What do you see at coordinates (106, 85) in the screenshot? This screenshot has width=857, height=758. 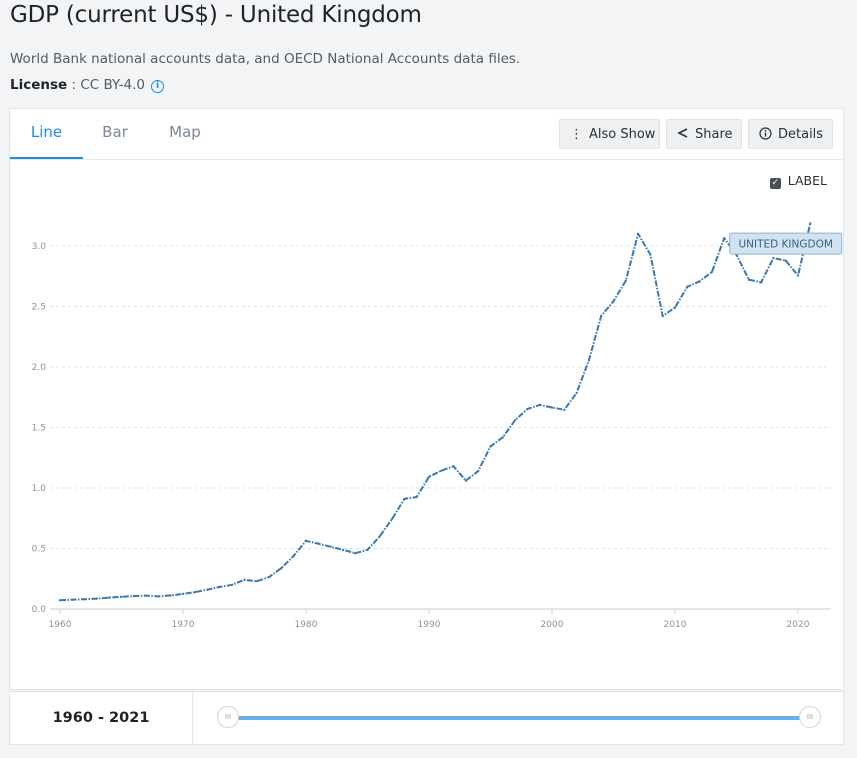 I see `license-value: : CC BY-4.0` at bounding box center [106, 85].